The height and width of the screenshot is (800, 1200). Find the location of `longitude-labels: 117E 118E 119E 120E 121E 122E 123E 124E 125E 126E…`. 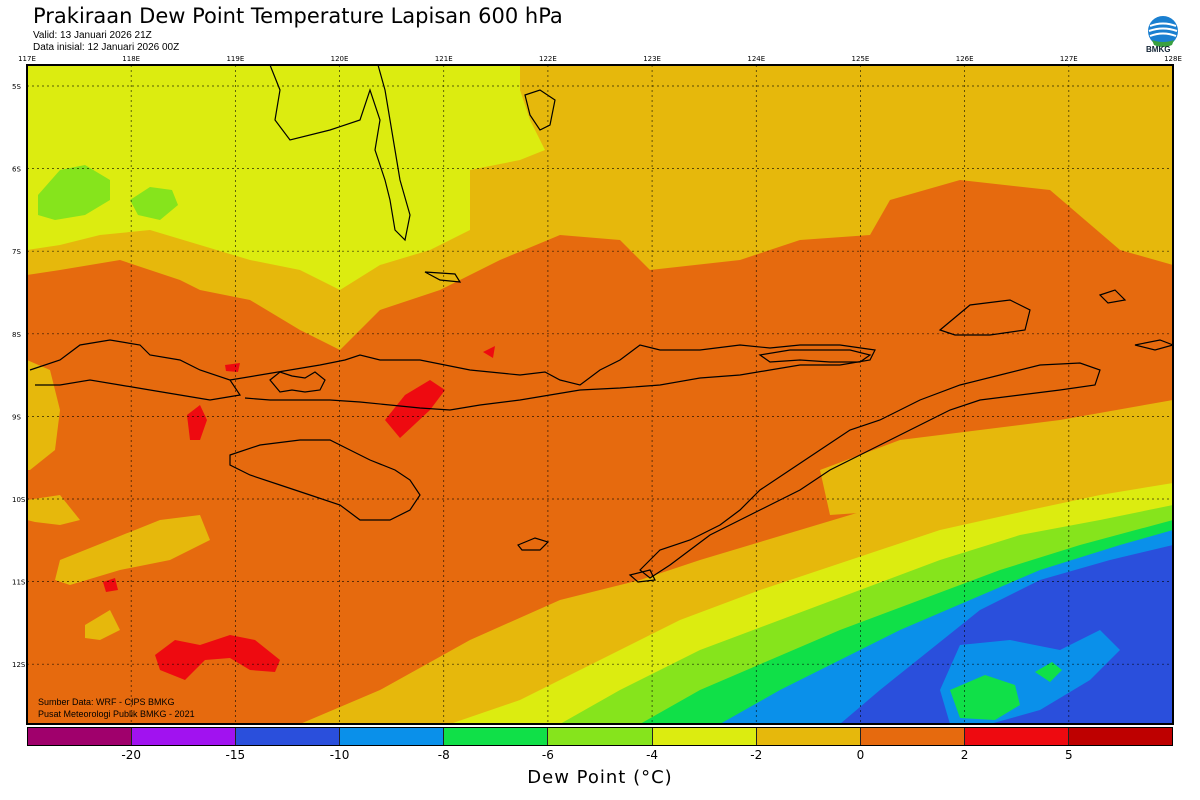

longitude-labels: 117E 118E 119E 120E 121E 122E 123E 124E 125E 126E… is located at coordinates (600, 59).